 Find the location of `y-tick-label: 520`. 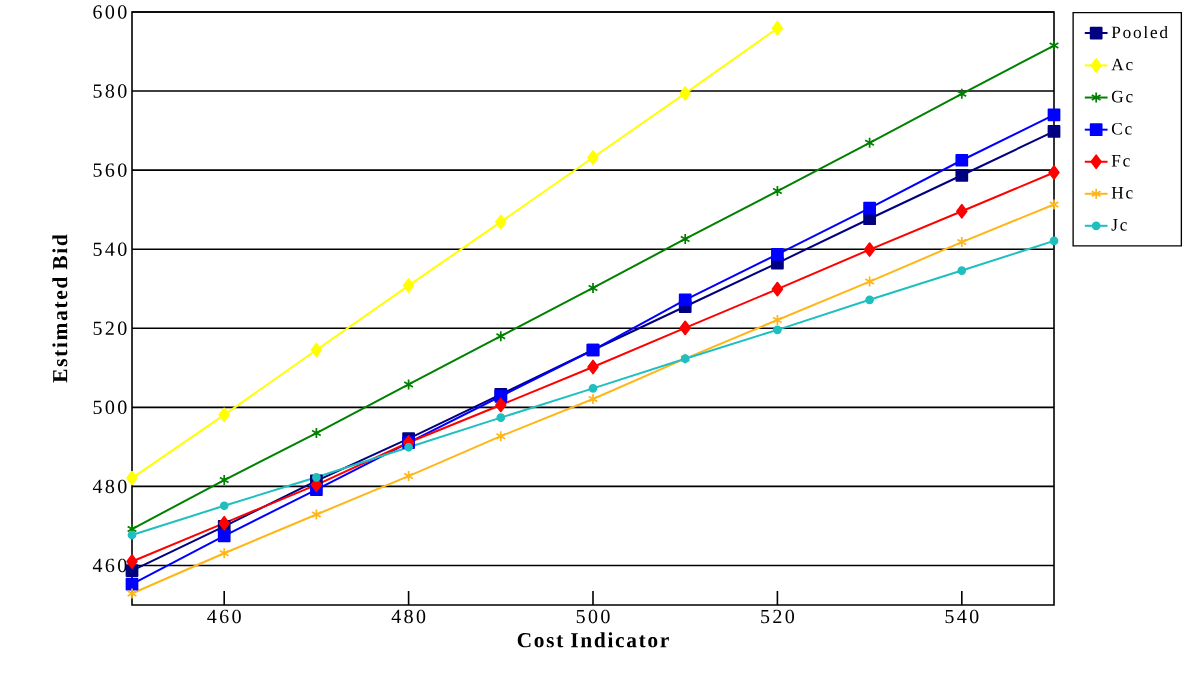

y-tick-label: 520 is located at coordinates (110, 328).